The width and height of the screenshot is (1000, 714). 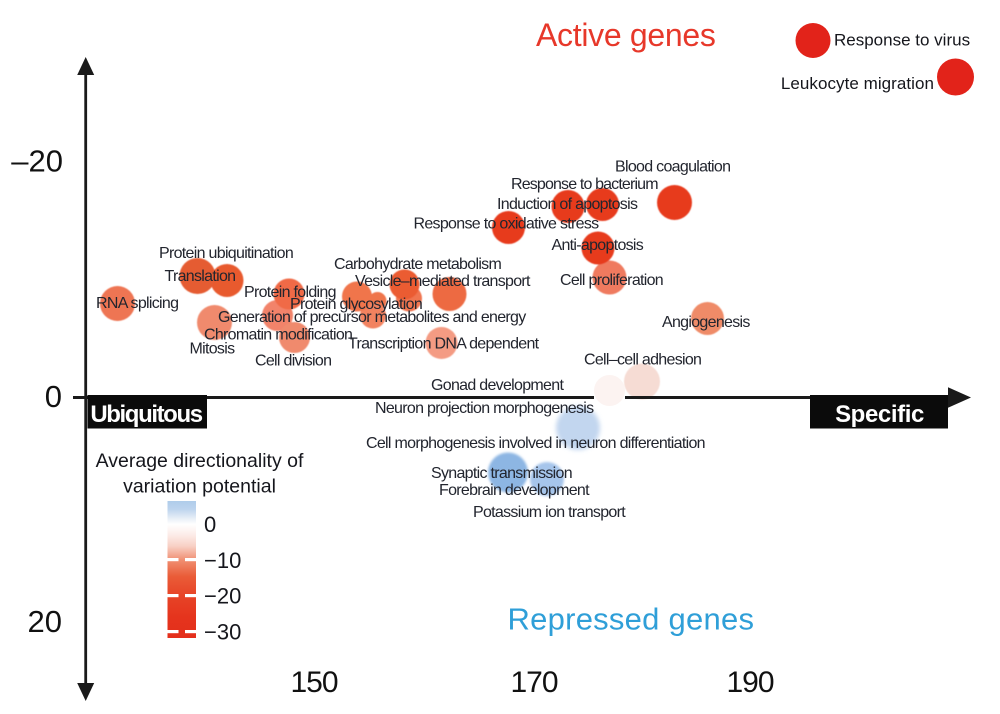 I want to click on svg-text: Blood coagulation, so click(x=672, y=167).